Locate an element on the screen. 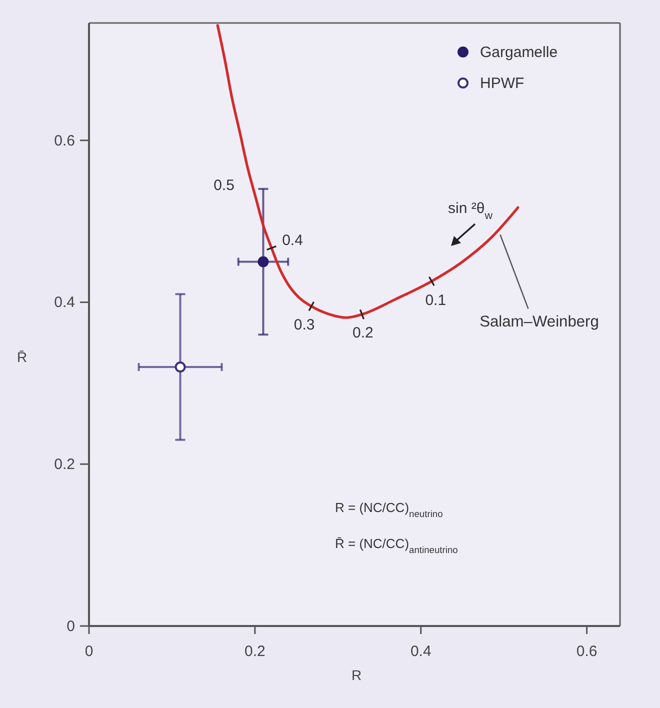 The width and height of the screenshot is (660, 708). y-axis-title: R̄ is located at coordinates (22, 357).